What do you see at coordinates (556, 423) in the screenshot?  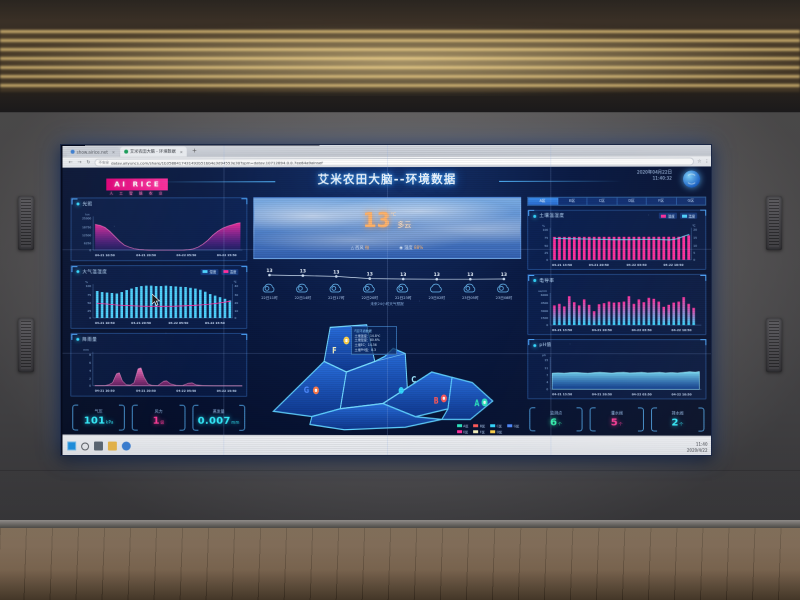 I see `stat-value: 6个` at bounding box center [556, 423].